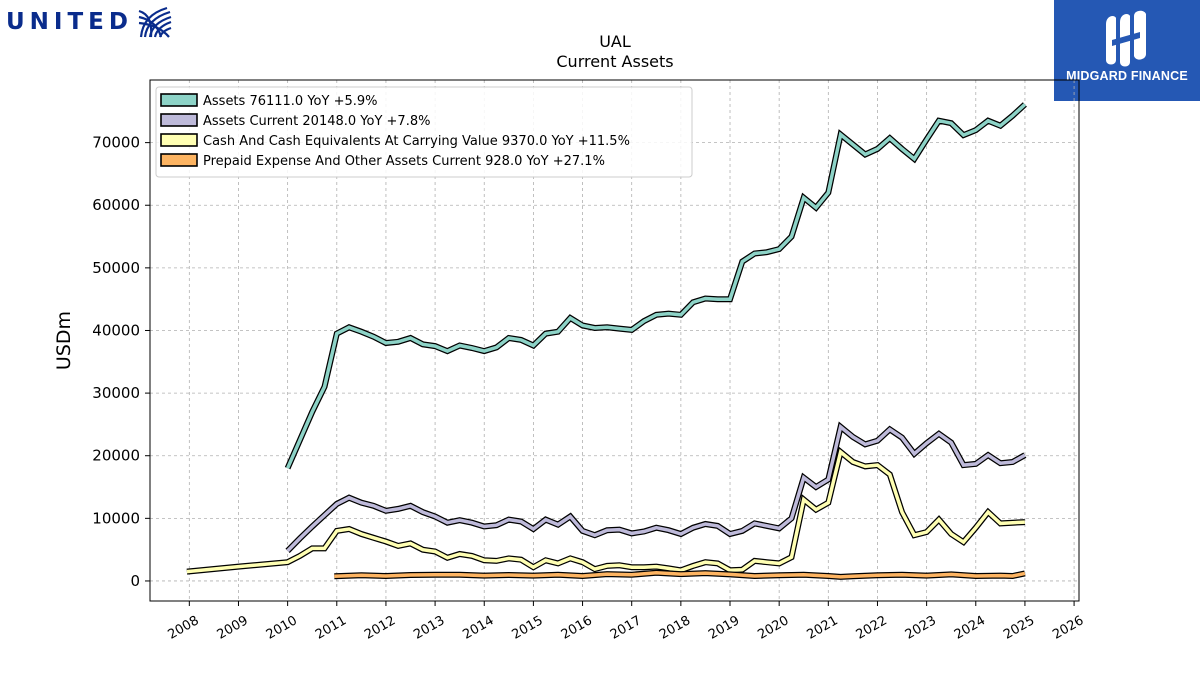 Image resolution: width=1200 pixels, height=675 pixels. What do you see at coordinates (1019, 628) in the screenshot?
I see `x-tick-label: 2025` at bounding box center [1019, 628].